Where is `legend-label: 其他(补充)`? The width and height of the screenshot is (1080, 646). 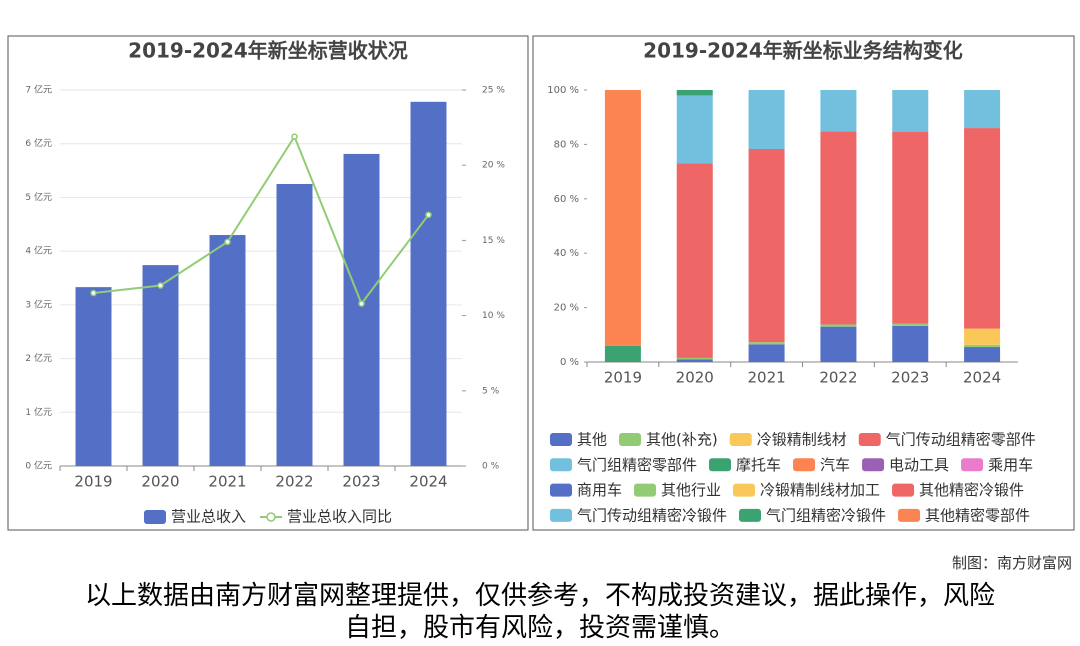 legend-label: 其他(补充) is located at coordinates (682, 440).